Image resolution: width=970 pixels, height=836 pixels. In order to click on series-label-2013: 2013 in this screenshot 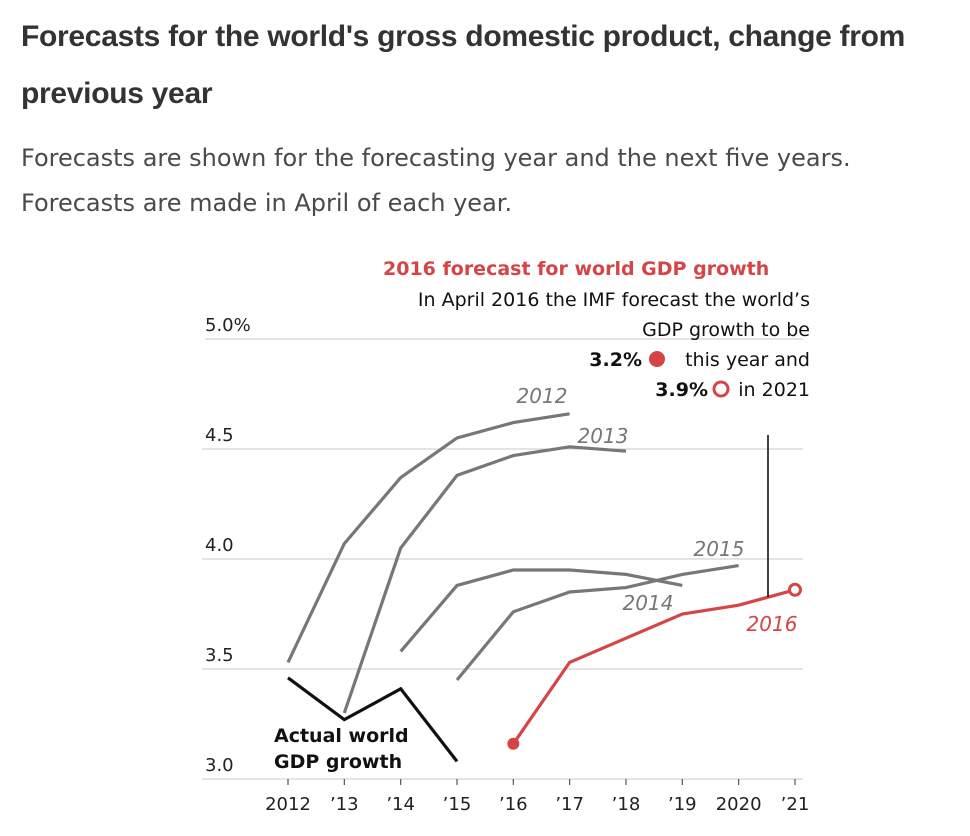, I will do `click(603, 436)`.